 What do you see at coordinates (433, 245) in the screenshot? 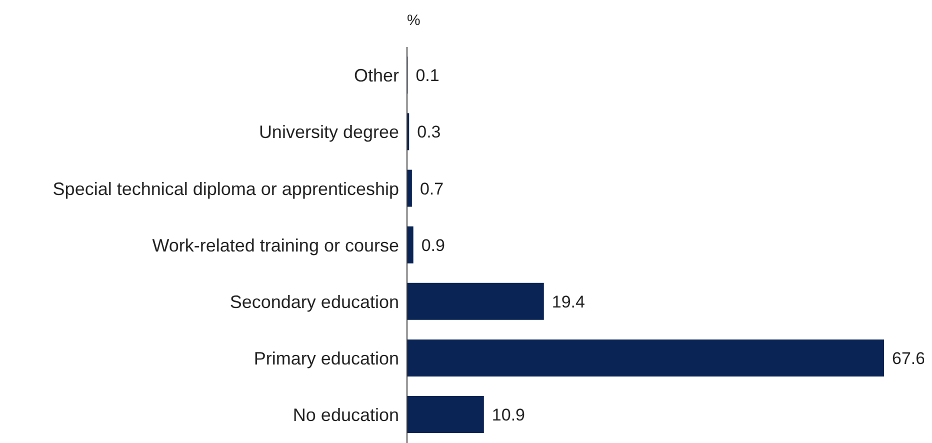
I see `data-label: 0.9` at bounding box center [433, 245].